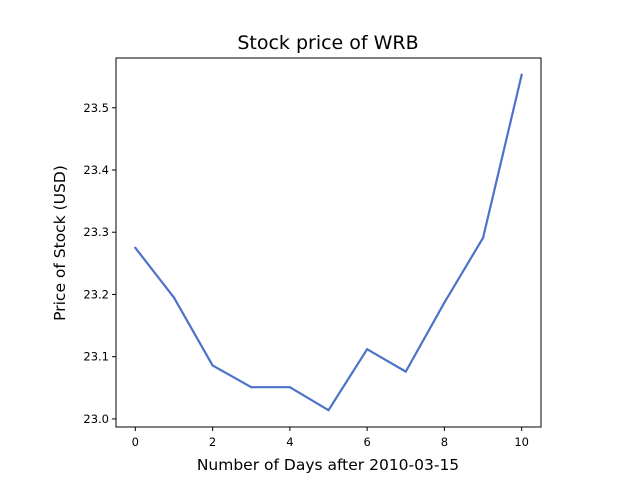 Image resolution: width=640 pixels, height=480 pixels. I want to click on x-tick-label: 8, so click(444, 442).